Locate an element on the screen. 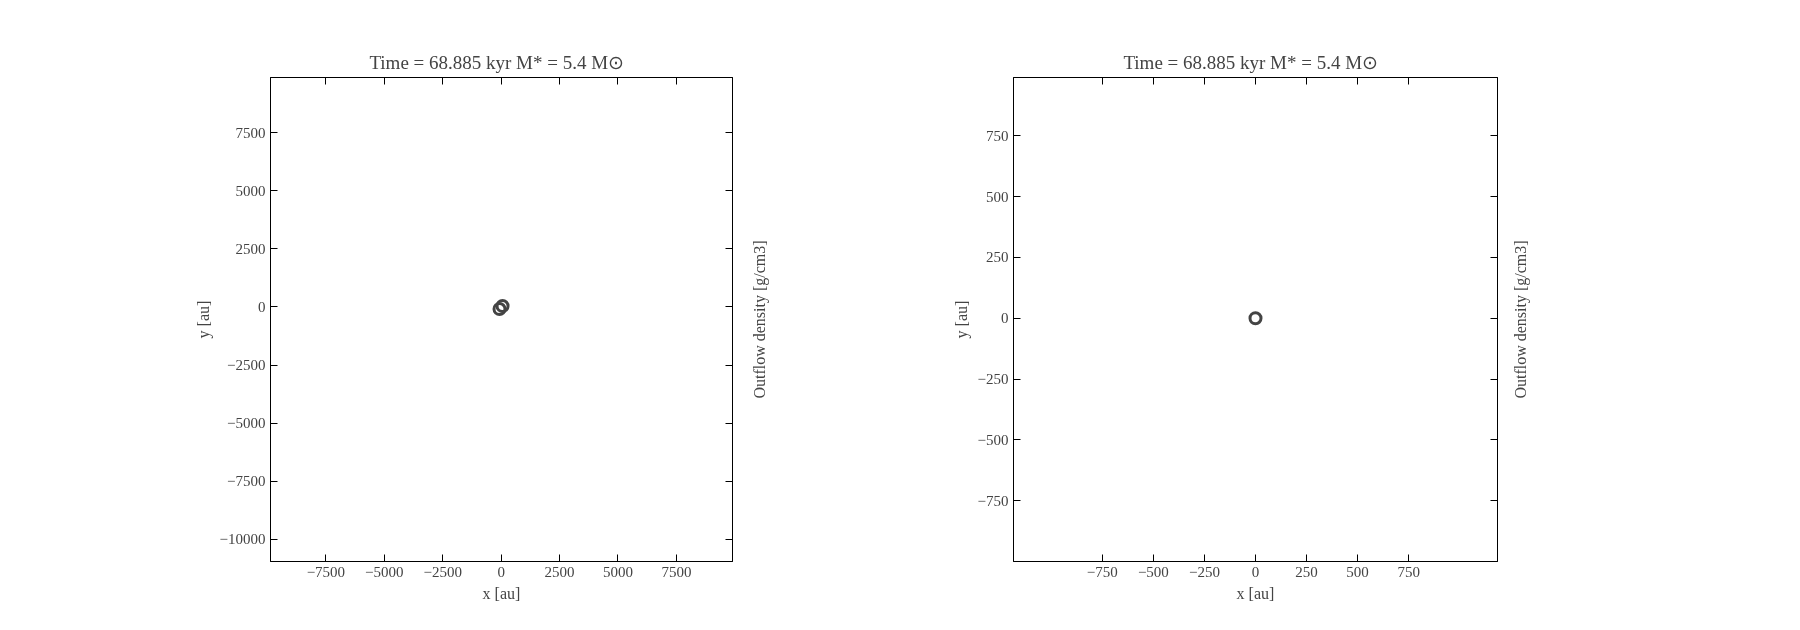 The width and height of the screenshot is (1800, 630). x-tick-label: −5000 is located at coordinates (384, 571).